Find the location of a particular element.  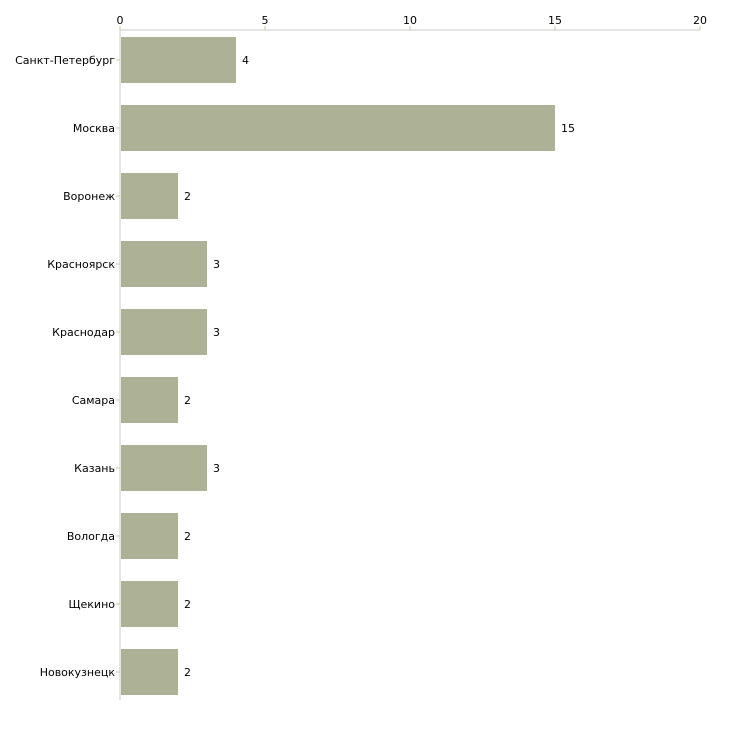

data-label: 15 is located at coordinates (568, 128).